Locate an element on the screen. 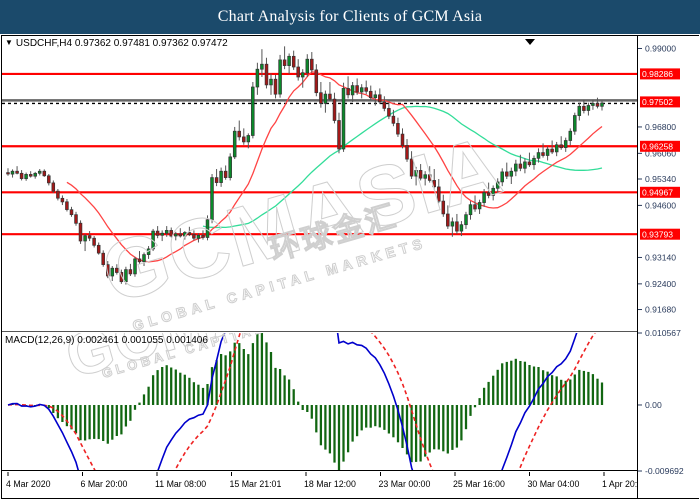 The height and width of the screenshot is (500, 700). ma-slow is located at coordinates (402, 167).